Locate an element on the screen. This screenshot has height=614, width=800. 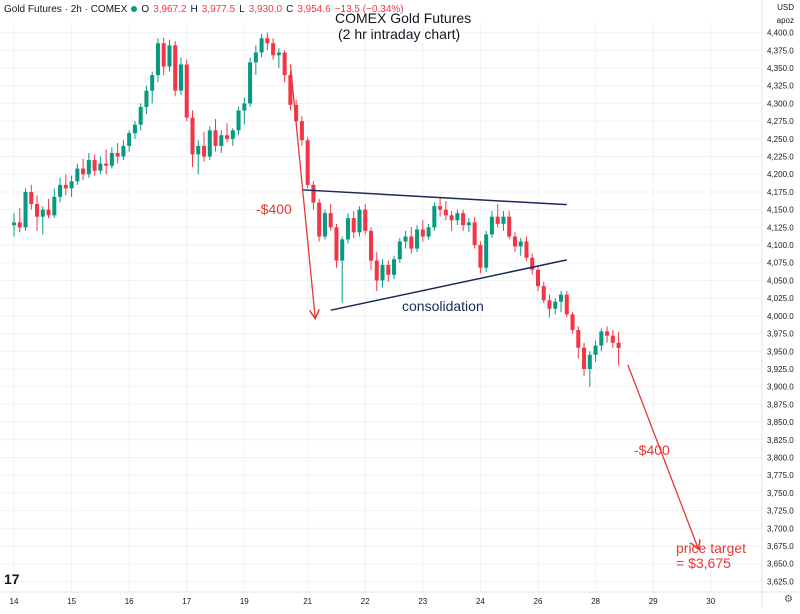
x-tick-label: 28 is located at coordinates (595, 601).